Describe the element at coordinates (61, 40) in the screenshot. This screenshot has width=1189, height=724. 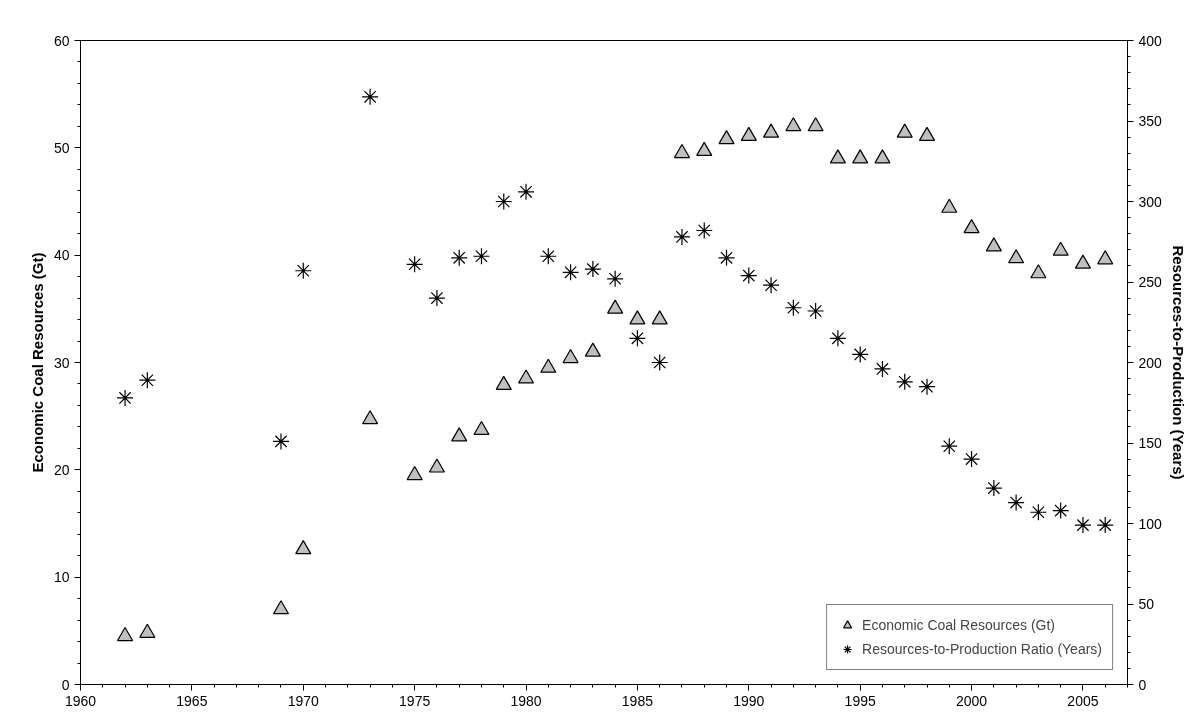
I see `y-tick-label: 60` at that location.